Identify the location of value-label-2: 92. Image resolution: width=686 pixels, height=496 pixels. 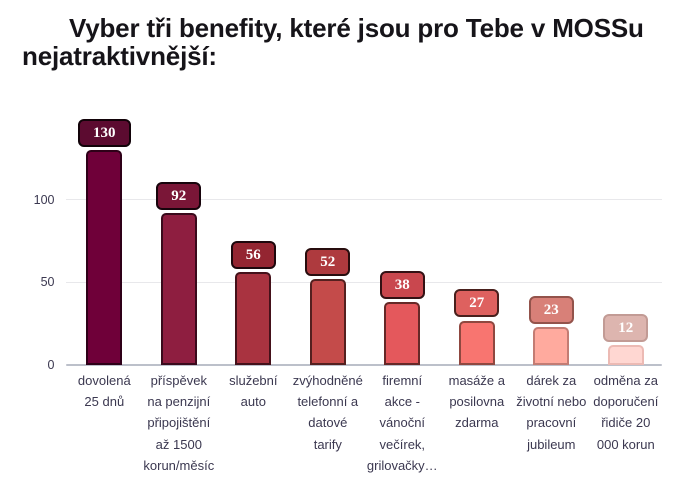
(179, 195).